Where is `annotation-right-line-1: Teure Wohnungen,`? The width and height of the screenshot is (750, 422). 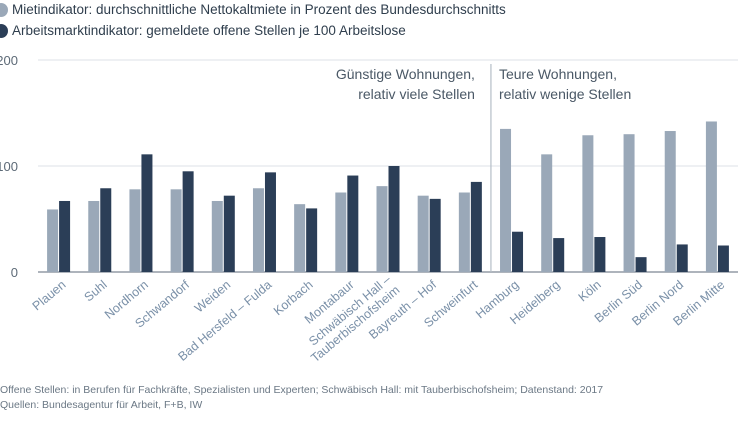 annotation-right-line-1: Teure Wohnungen, is located at coordinates (558, 74).